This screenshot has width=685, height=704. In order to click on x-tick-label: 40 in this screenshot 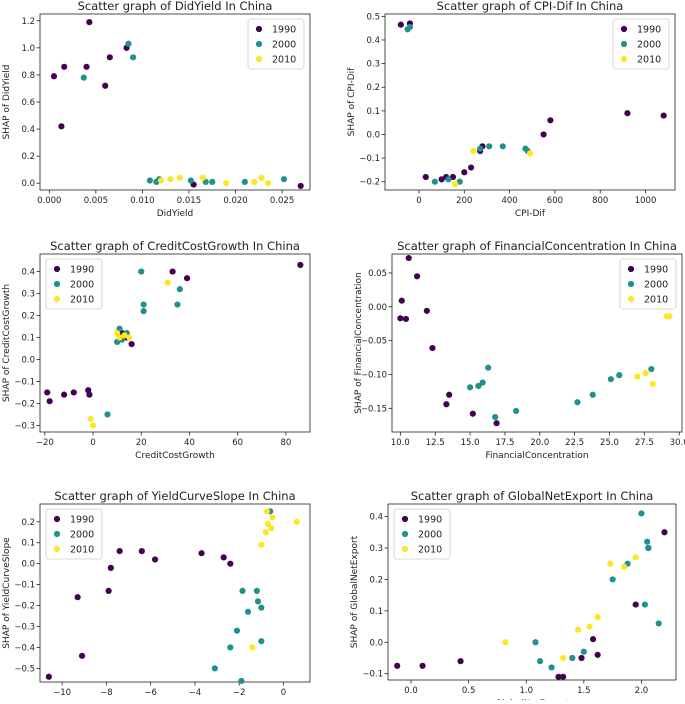, I will do `click(189, 443)`.